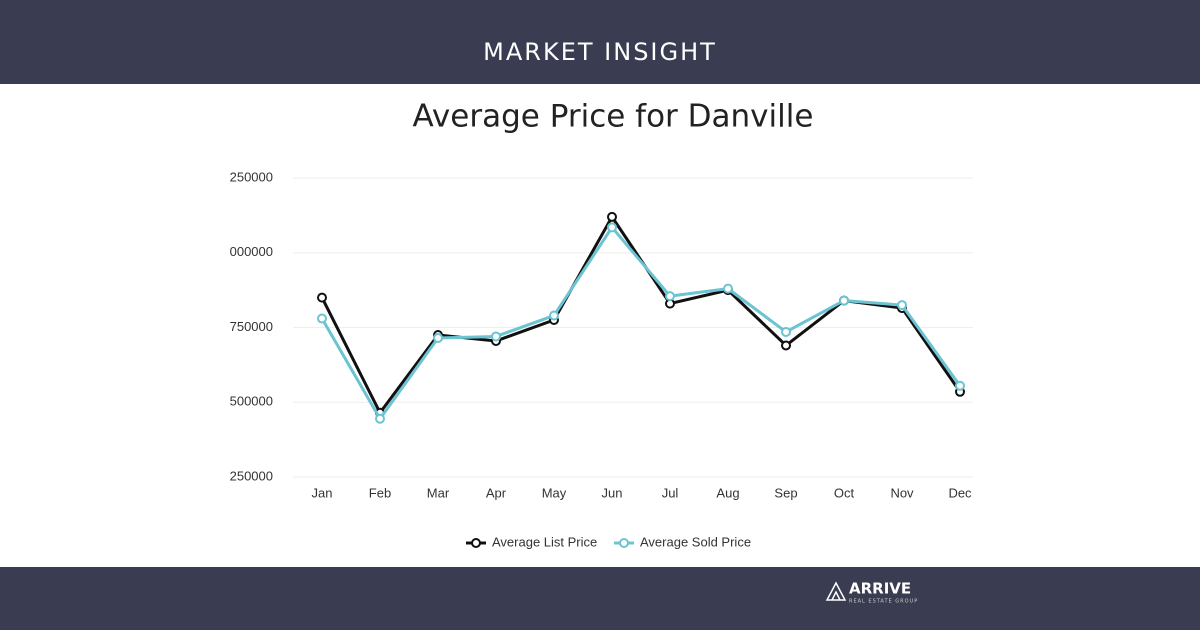 This screenshot has height=630, width=1200. What do you see at coordinates (670, 492) in the screenshot?
I see `x-tick-label: Jul` at bounding box center [670, 492].